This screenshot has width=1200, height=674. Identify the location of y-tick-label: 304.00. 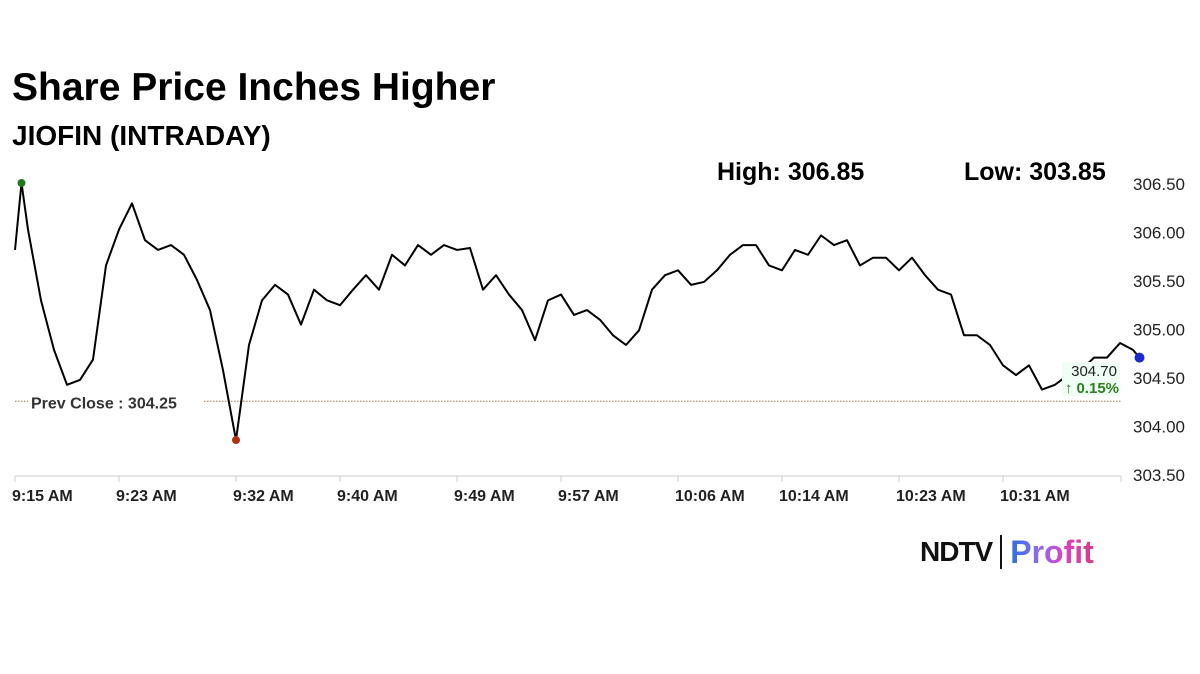
(1159, 427).